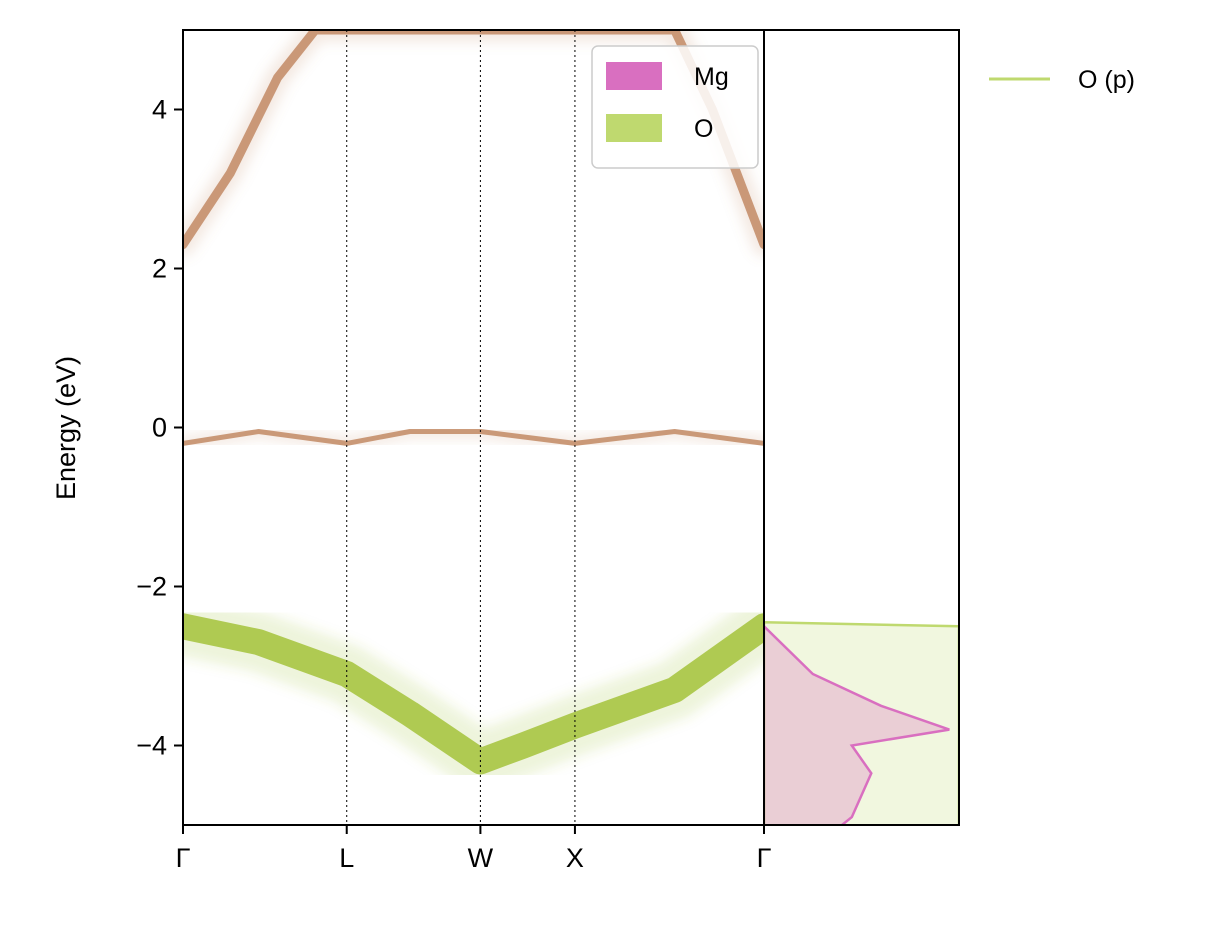 The height and width of the screenshot is (926, 1208). What do you see at coordinates (703, 129) in the screenshot?
I see `legend-label-o: O` at bounding box center [703, 129].